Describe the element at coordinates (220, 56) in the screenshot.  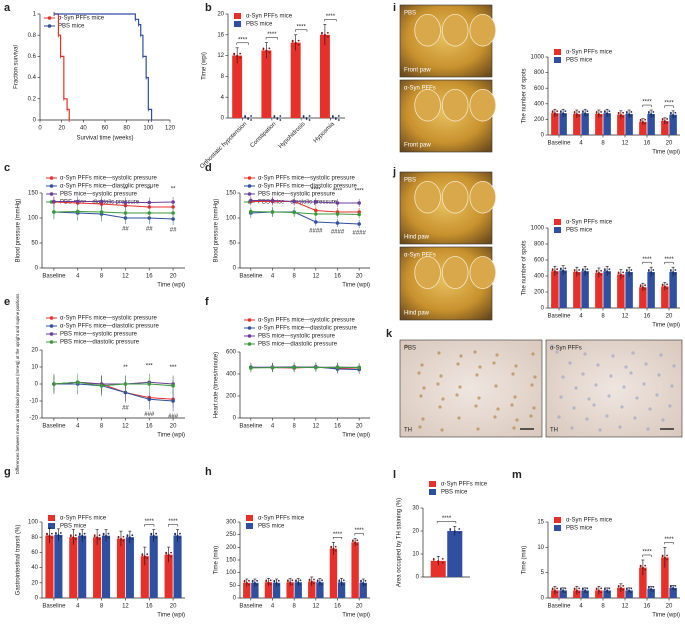
I see `y-tick-label: 12` at that location.